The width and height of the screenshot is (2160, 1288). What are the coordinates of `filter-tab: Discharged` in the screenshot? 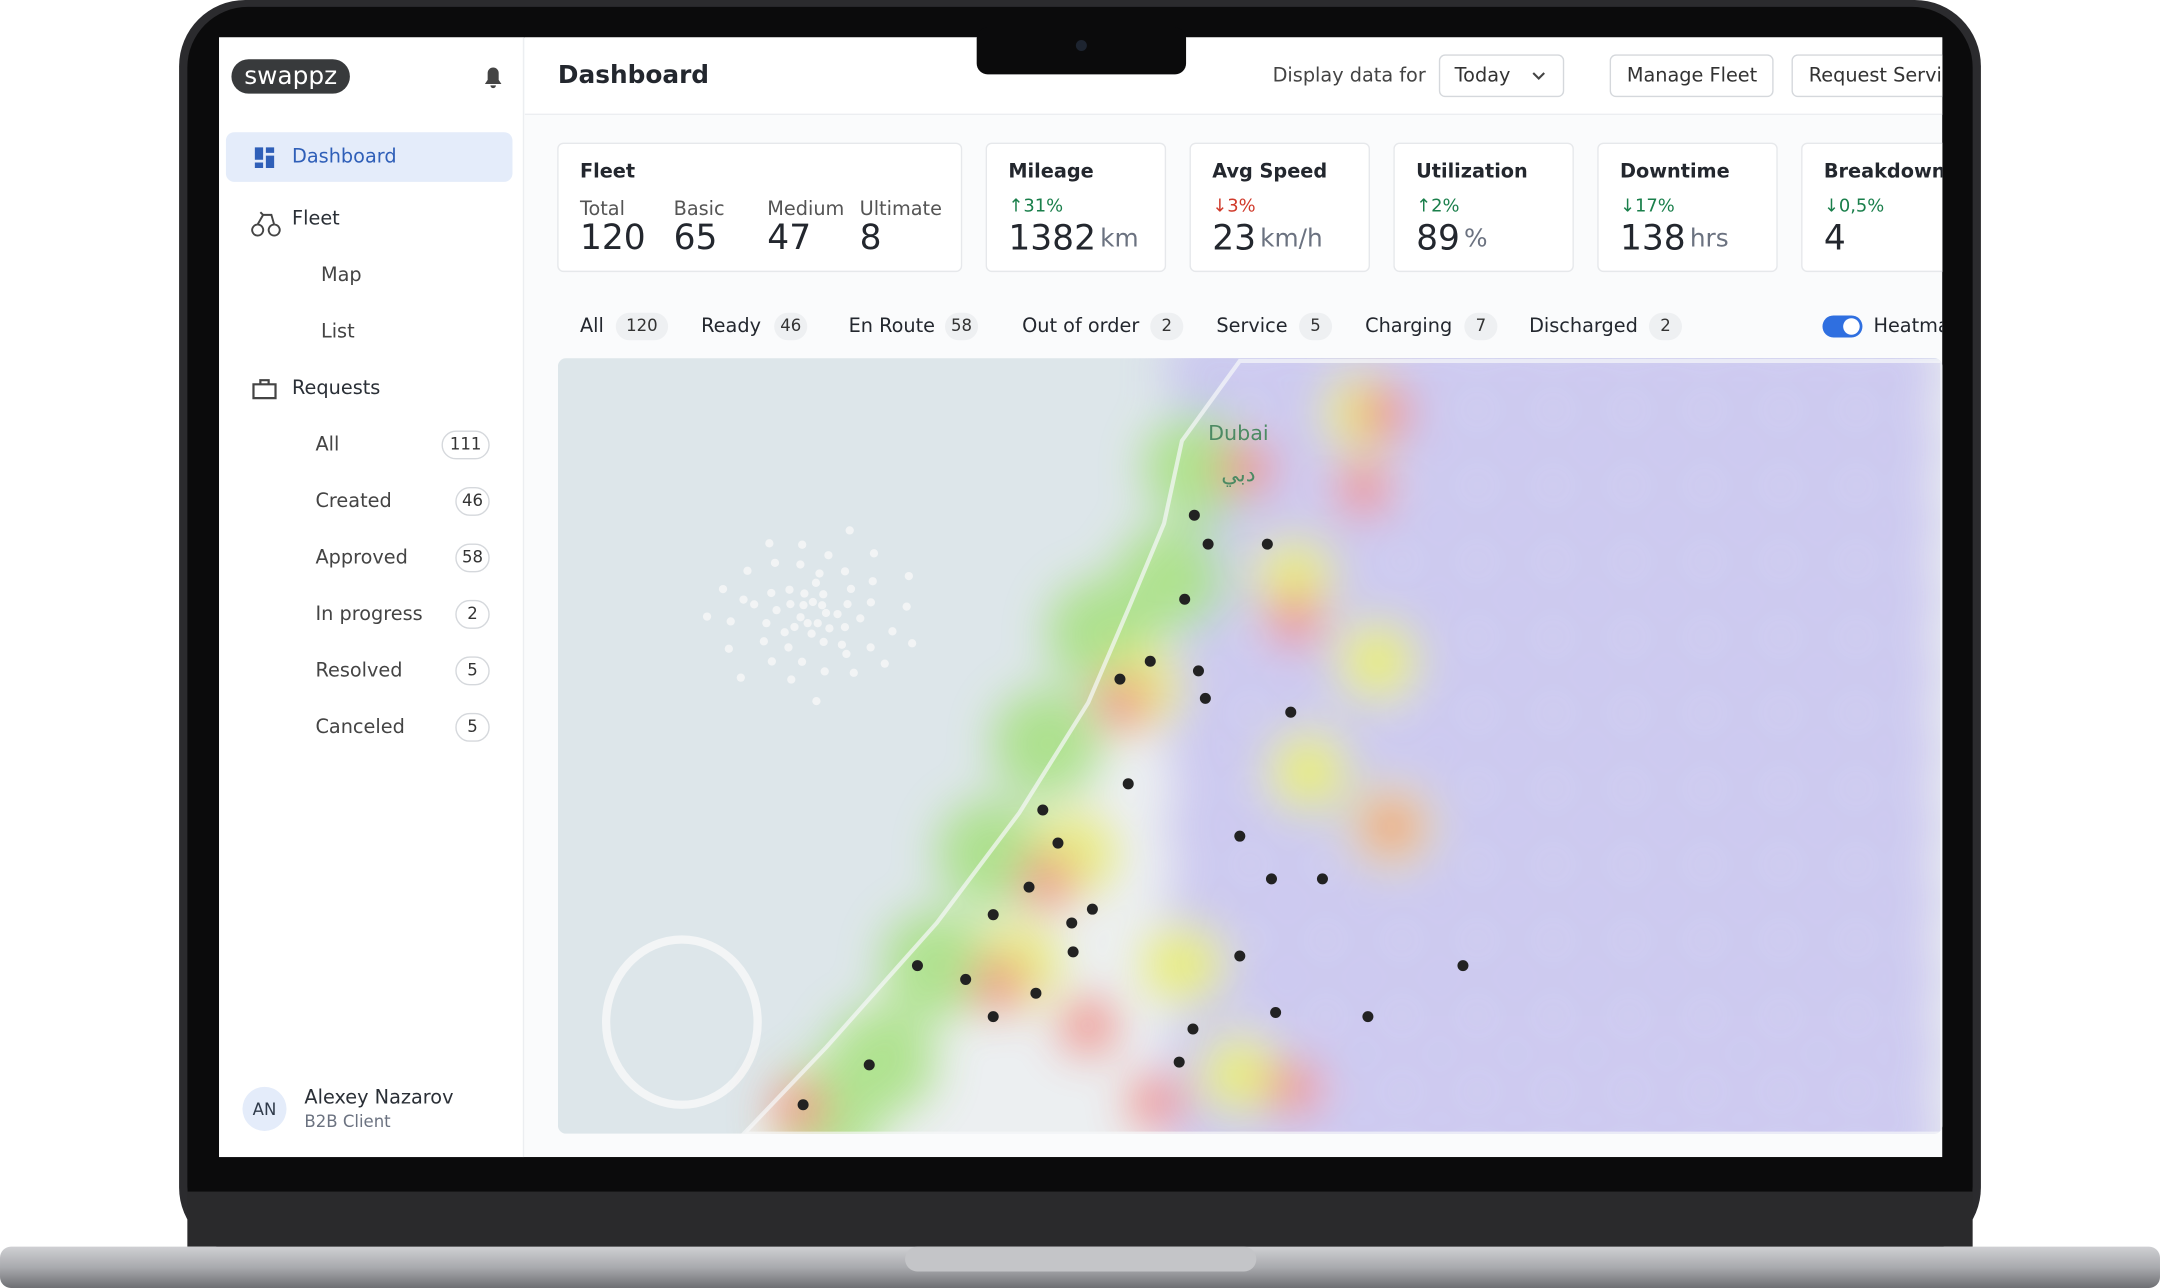 It's located at (1583, 325).